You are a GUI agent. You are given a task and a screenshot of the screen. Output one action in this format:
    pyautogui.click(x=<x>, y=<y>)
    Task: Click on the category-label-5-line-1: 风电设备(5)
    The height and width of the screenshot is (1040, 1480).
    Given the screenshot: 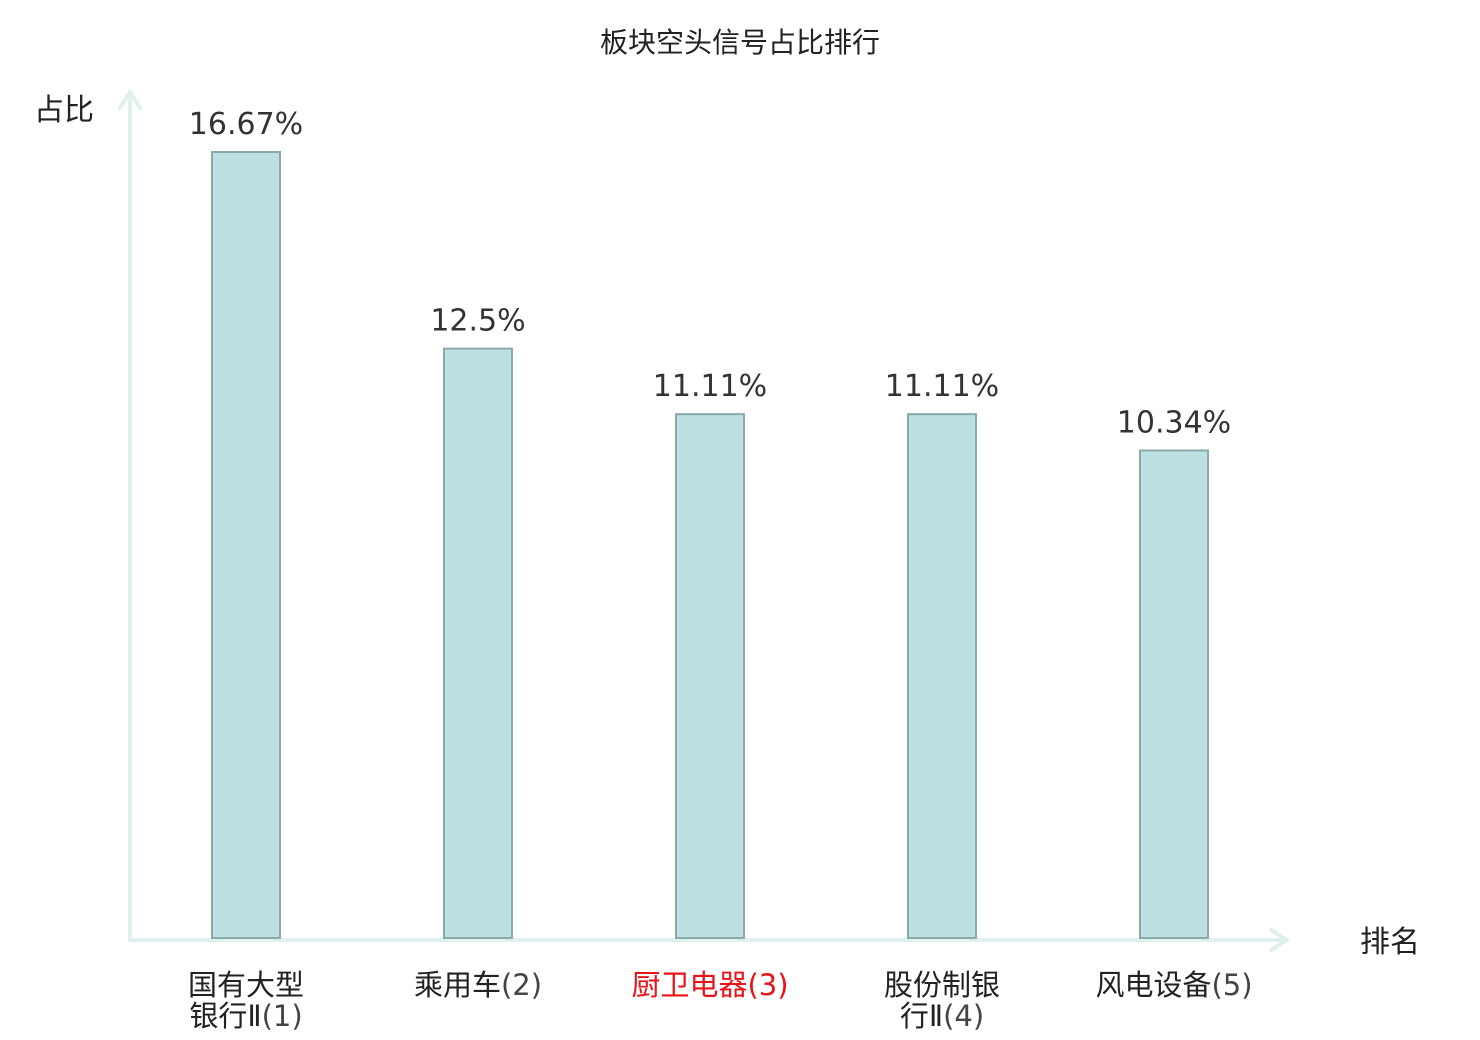 What is the action you would take?
    pyautogui.click(x=1173, y=985)
    